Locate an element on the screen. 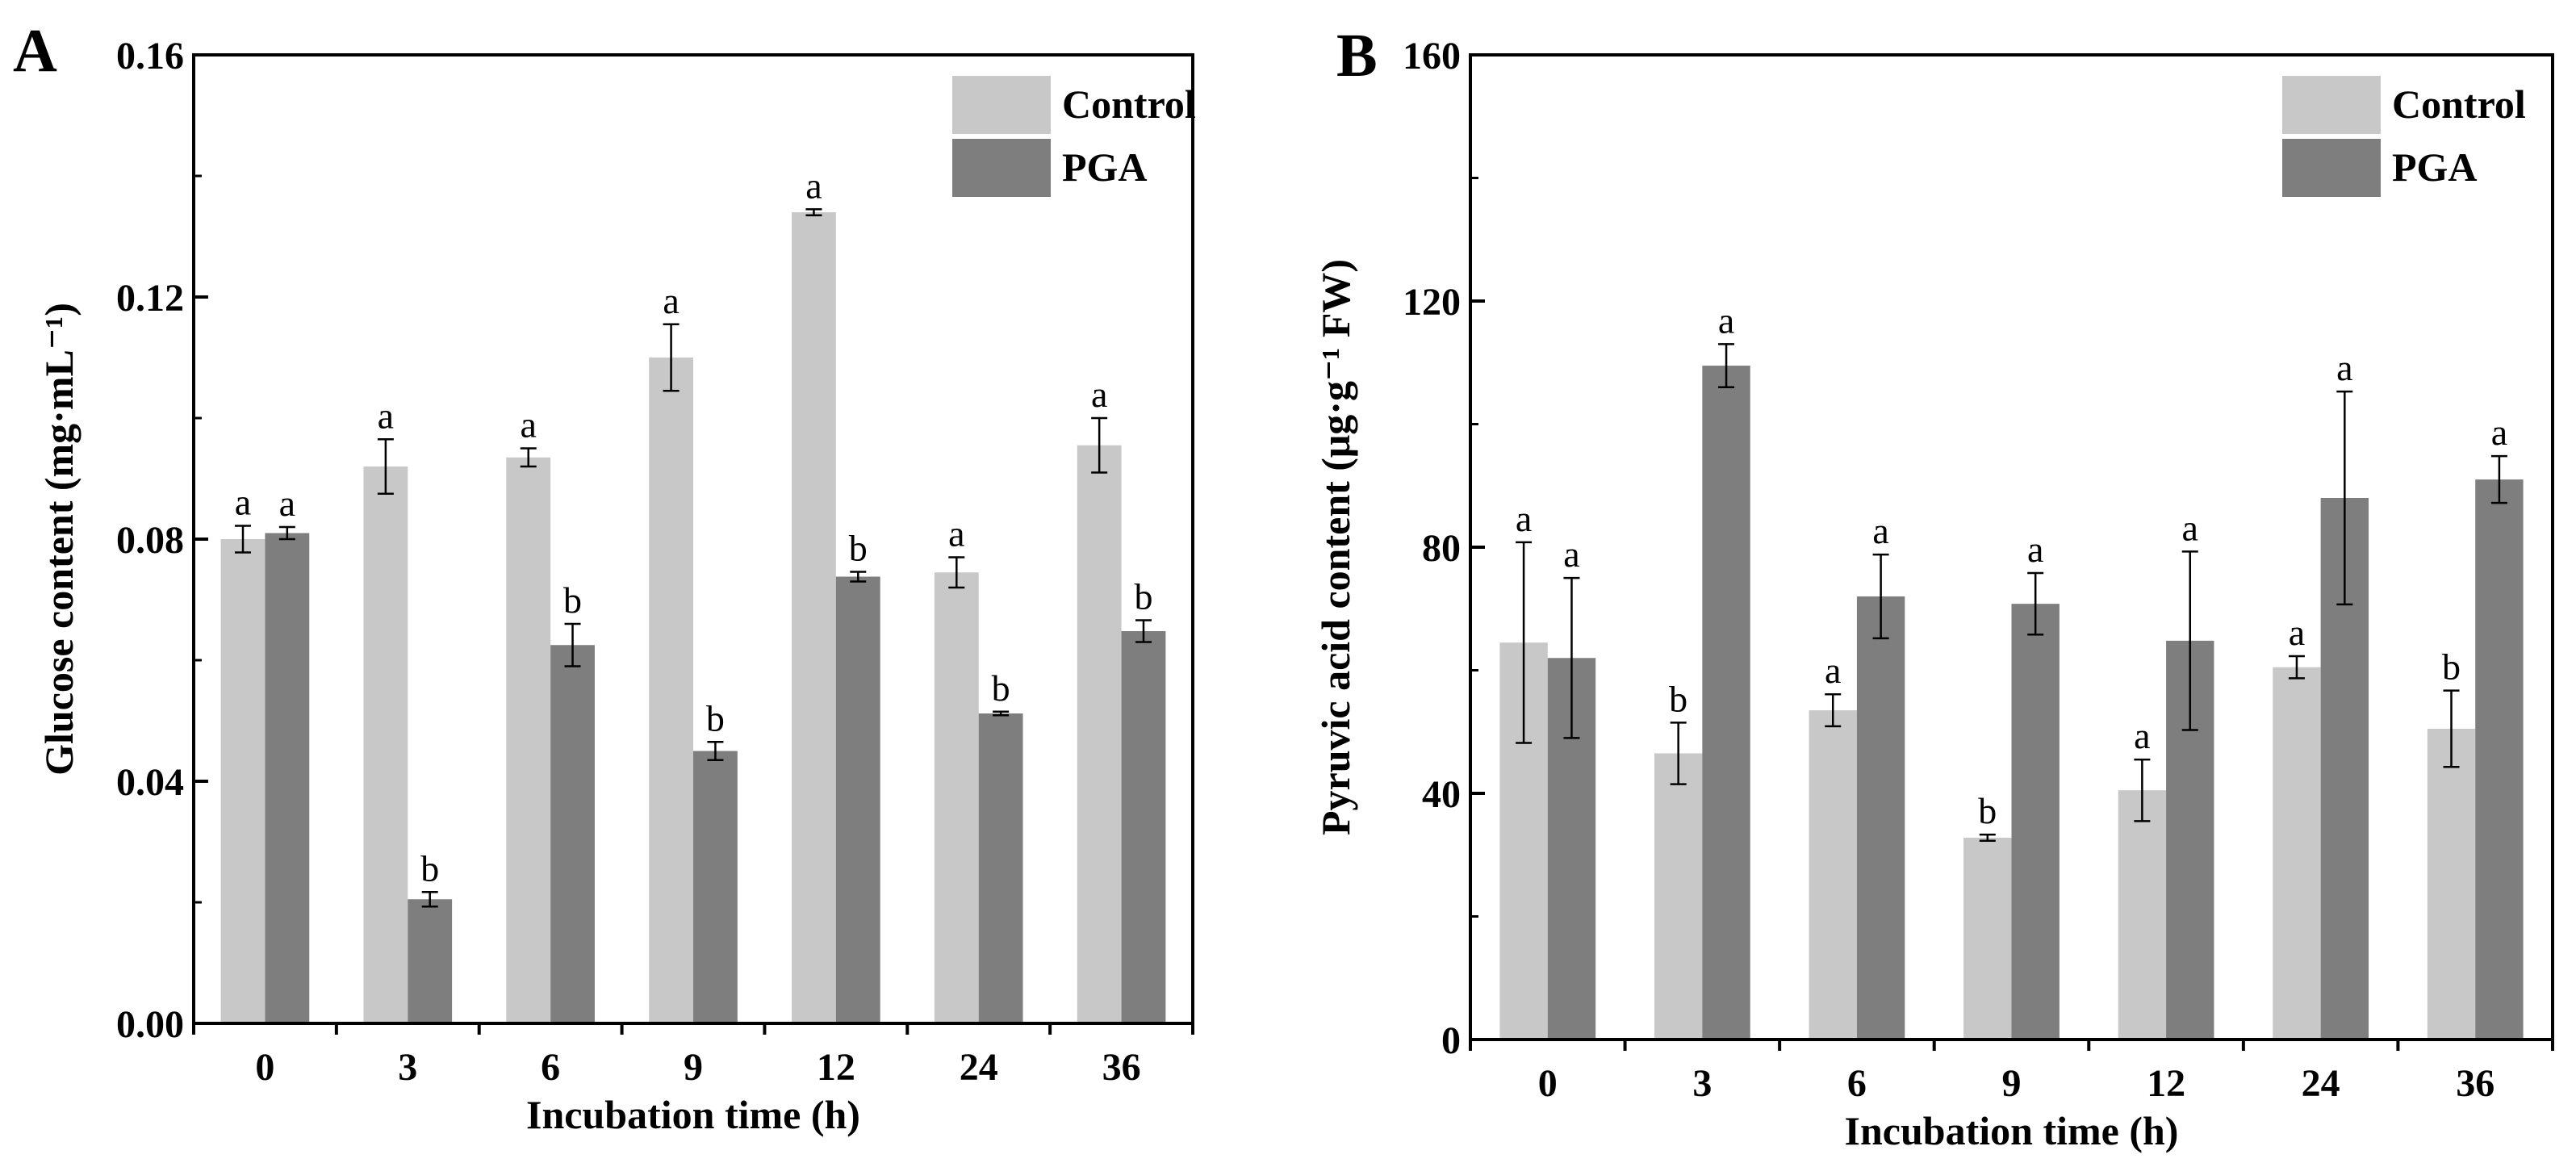 This screenshot has width=2576, height=1163. y-tick-label: 0.16 is located at coordinates (150, 56).